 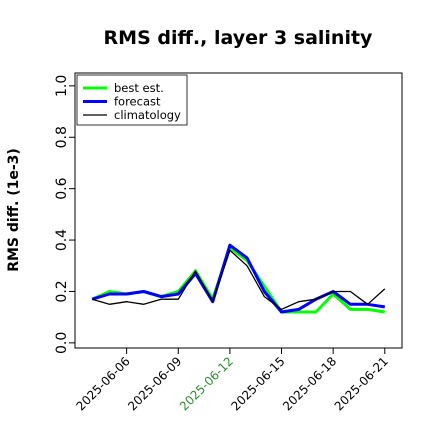 I want to click on x-tick-label: 2025-06-09, so click(x=154, y=383).